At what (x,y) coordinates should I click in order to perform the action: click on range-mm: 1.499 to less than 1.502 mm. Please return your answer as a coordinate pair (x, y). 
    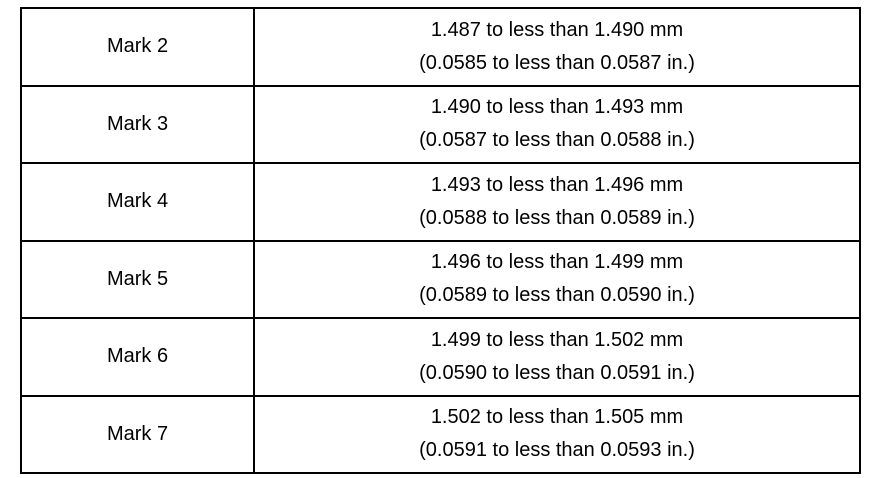
    Looking at the image, I should click on (557, 339).